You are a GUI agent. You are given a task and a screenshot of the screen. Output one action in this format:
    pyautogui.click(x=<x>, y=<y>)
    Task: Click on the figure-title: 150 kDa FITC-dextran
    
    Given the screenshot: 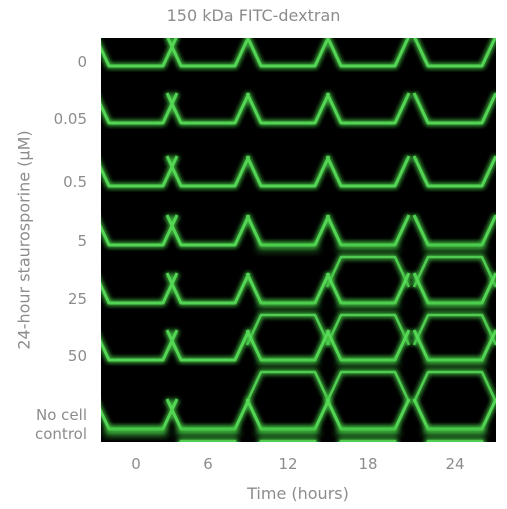 What is the action you would take?
    pyautogui.click(x=253, y=15)
    